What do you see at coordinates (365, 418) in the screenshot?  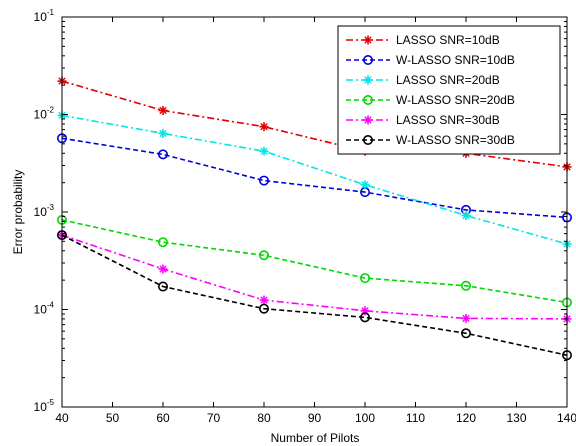 I see `x-tick-label: 100` at bounding box center [365, 418].